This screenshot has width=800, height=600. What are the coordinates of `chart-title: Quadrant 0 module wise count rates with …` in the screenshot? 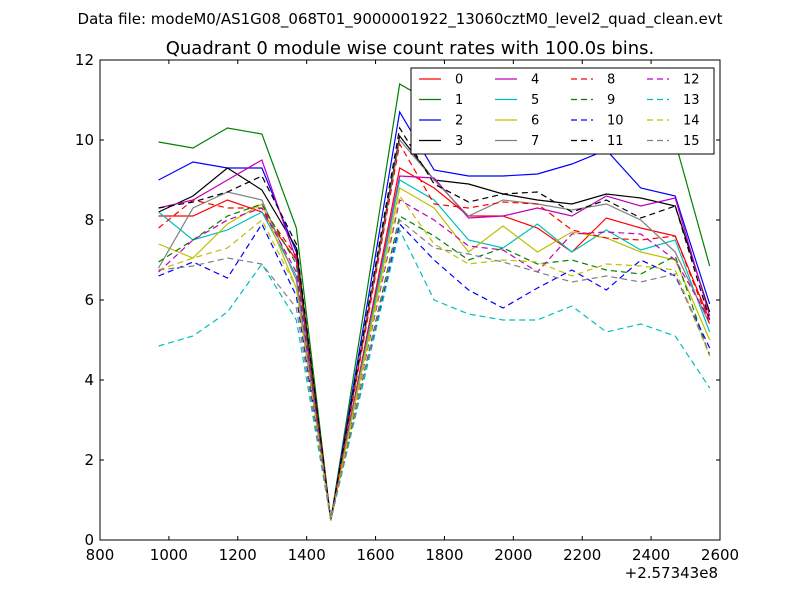 It's located at (410, 48).